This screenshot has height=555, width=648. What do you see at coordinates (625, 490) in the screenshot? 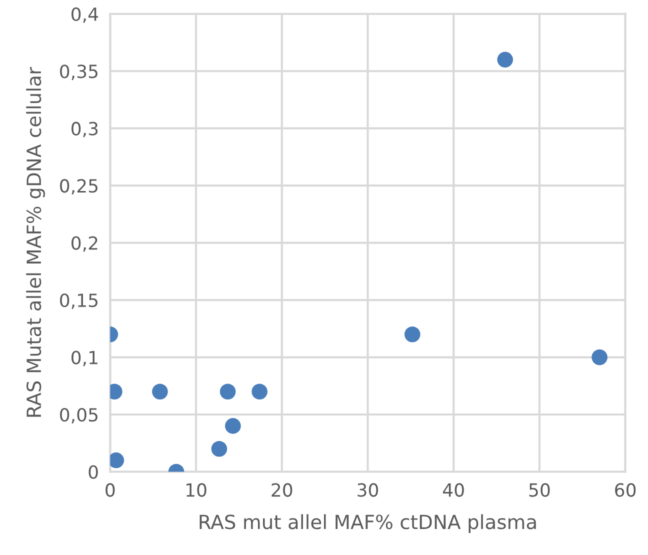
I see `x-tick-label: 60` at bounding box center [625, 490].